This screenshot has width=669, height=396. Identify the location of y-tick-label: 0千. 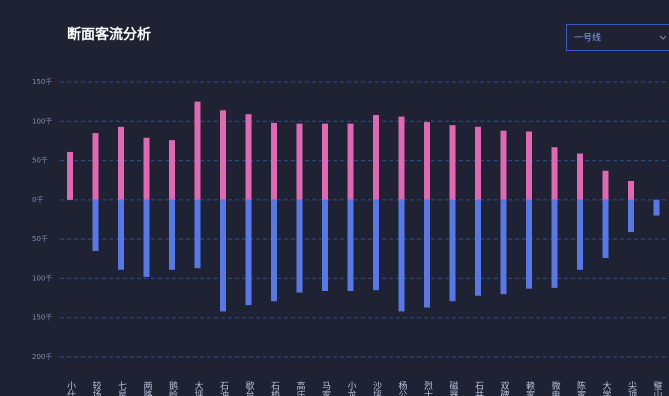
(37, 199).